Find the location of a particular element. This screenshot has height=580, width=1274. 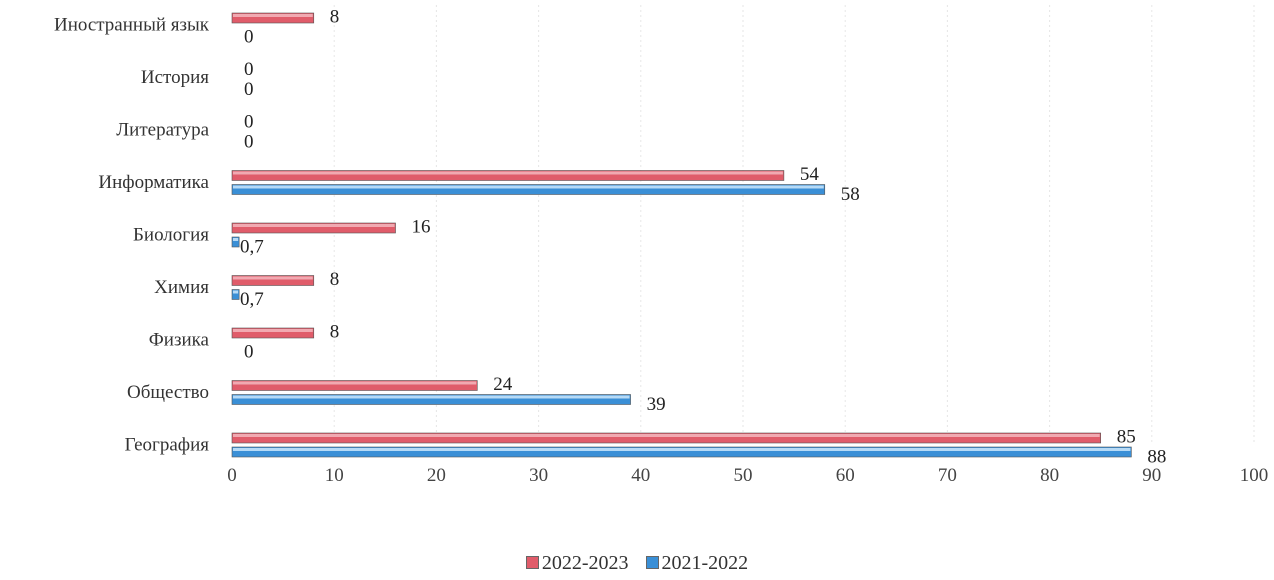

legend-swatch-2021-2022 is located at coordinates (652, 562).